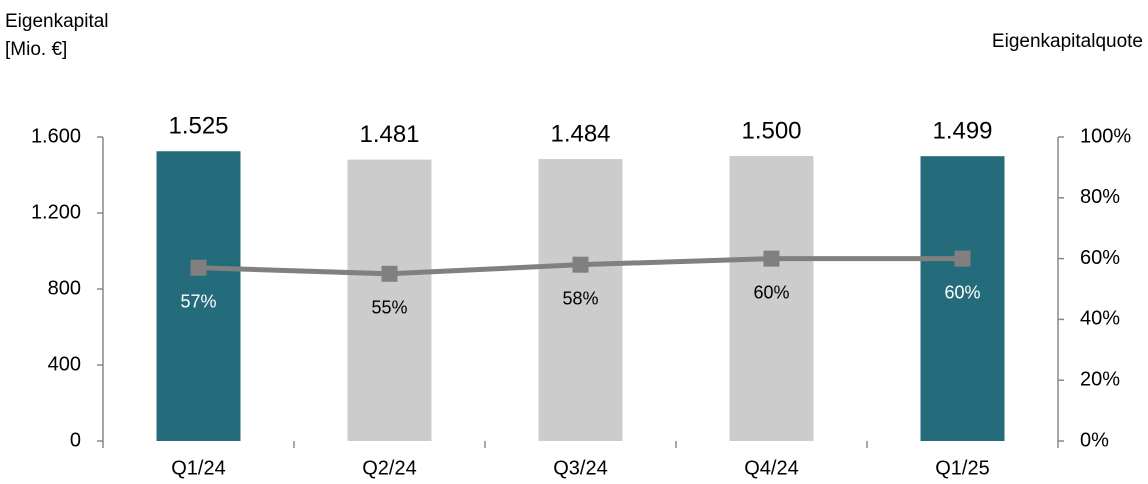 The image size is (1148, 484). What do you see at coordinates (64, 288) in the screenshot?
I see `y-tick-label: 800` at bounding box center [64, 288].